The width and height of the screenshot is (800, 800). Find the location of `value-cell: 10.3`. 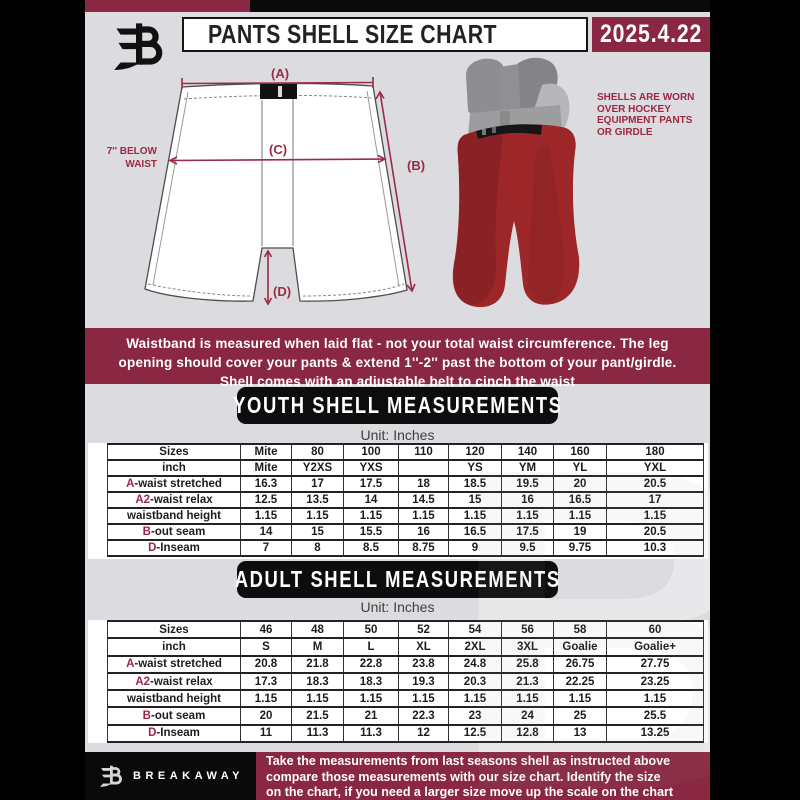

value-cell: 10.3 is located at coordinates (655, 548).